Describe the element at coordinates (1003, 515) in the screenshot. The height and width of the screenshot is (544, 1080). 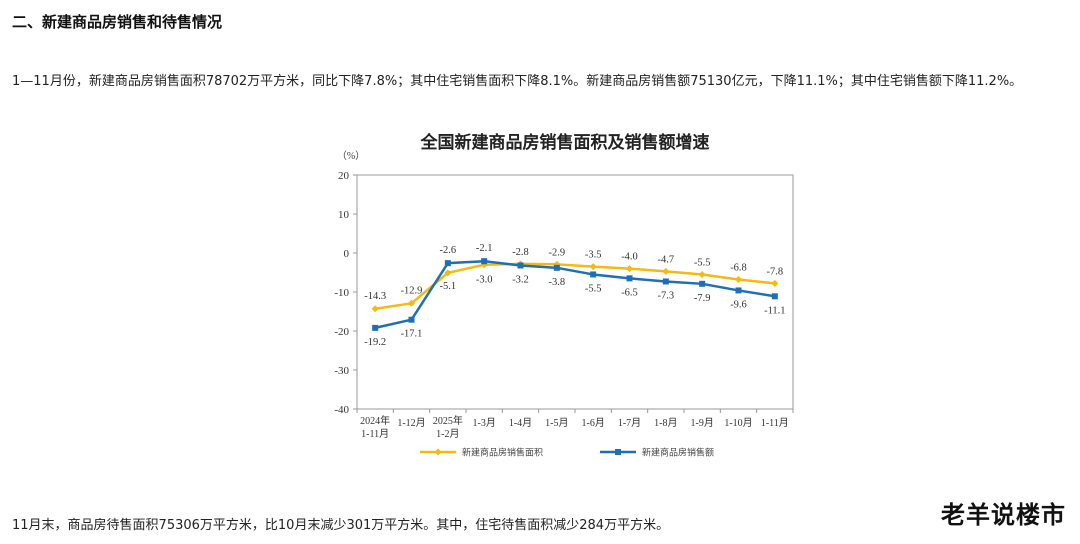
I see `watermark-logo: 老羊说楼市` at that location.